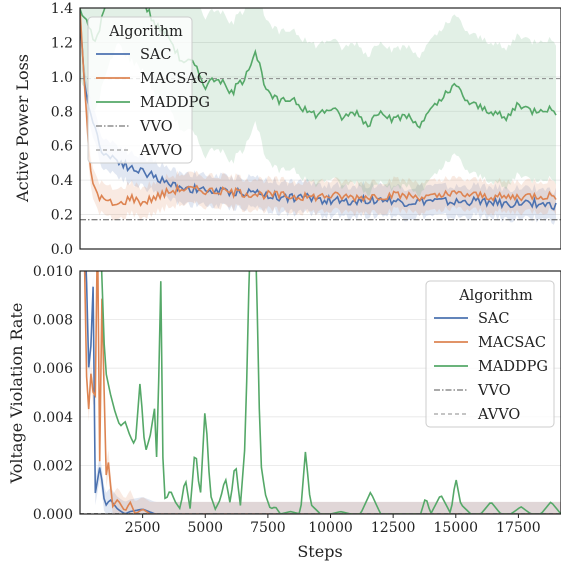 The width and height of the screenshot is (561, 563). I want to click on x-tick-label: 10000, so click(330, 528).